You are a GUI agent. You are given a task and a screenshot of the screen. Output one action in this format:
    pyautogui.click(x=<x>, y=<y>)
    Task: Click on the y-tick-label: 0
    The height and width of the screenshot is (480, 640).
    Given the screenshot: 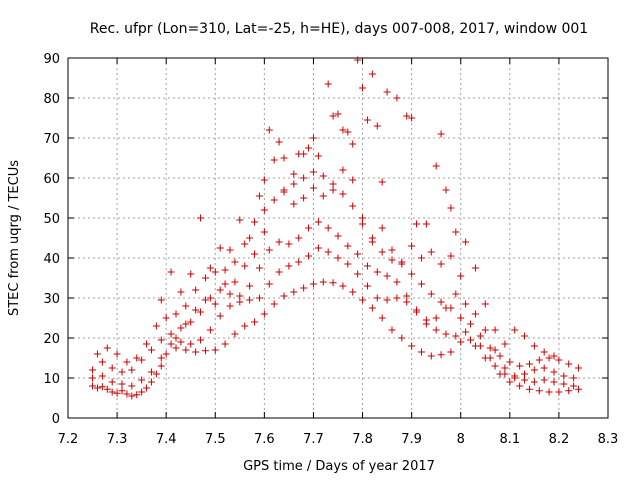 What is the action you would take?
    pyautogui.click(x=56, y=419)
    